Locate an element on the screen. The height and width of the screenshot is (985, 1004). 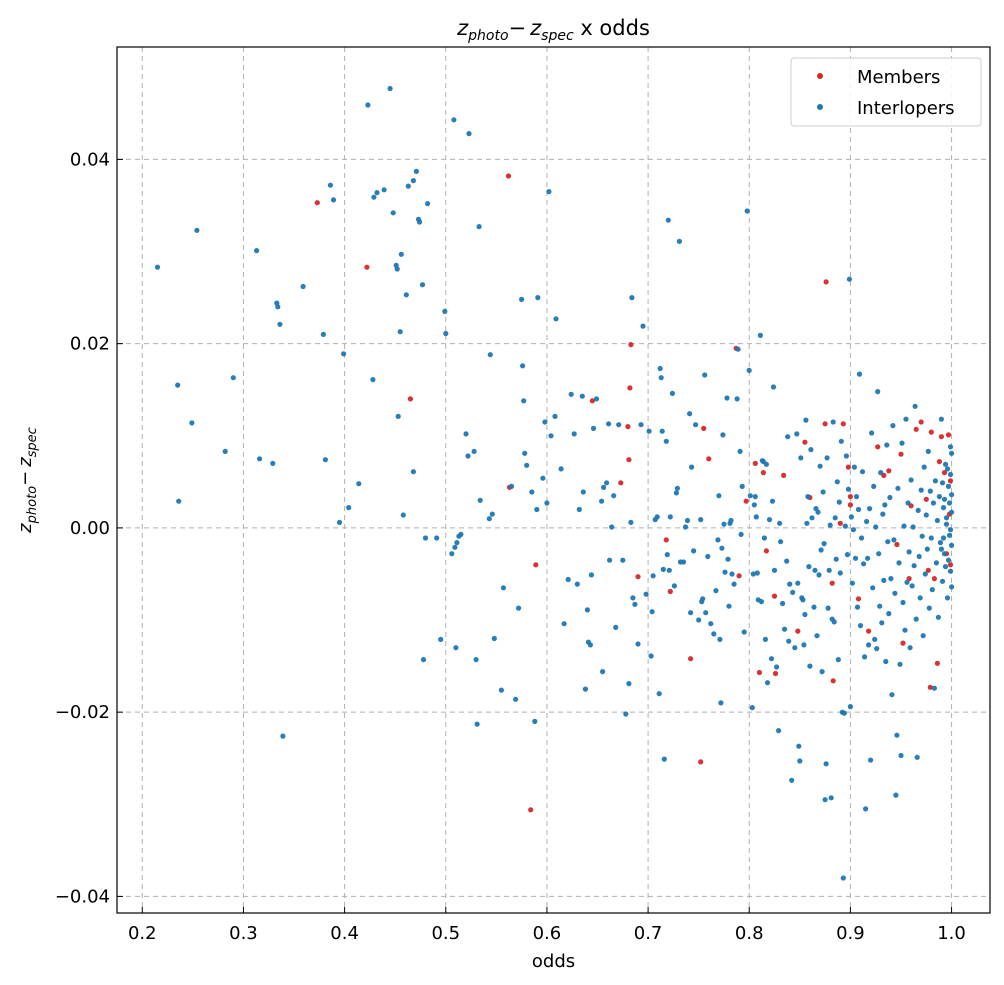
x-tick-label: 1.0 is located at coordinates (951, 933).